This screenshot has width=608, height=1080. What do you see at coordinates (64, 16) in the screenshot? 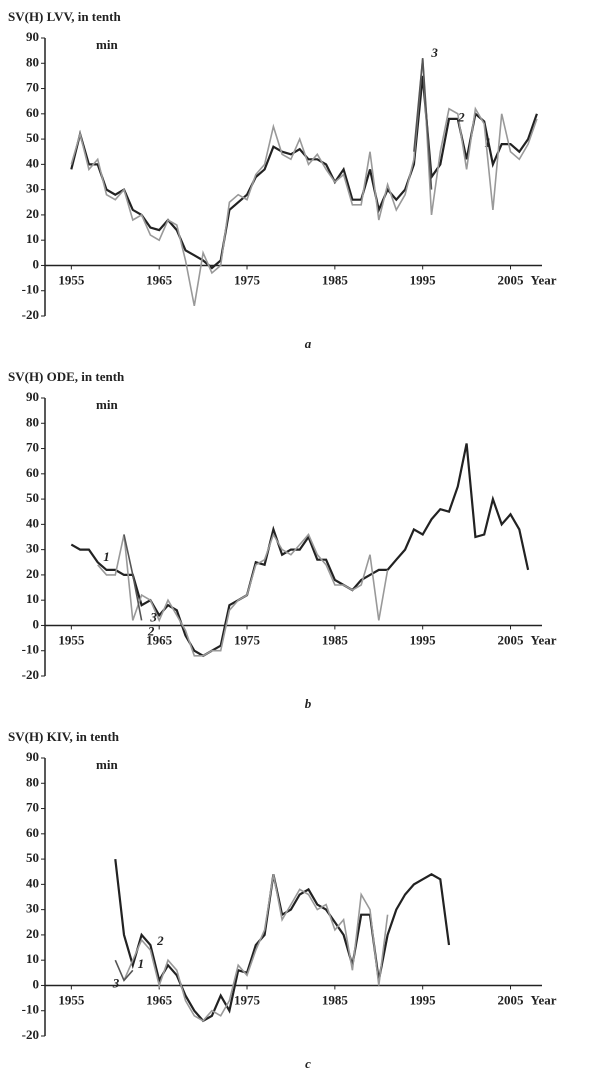
I see `chart-title: SV(H) LVV, in tenth` at bounding box center [64, 16].